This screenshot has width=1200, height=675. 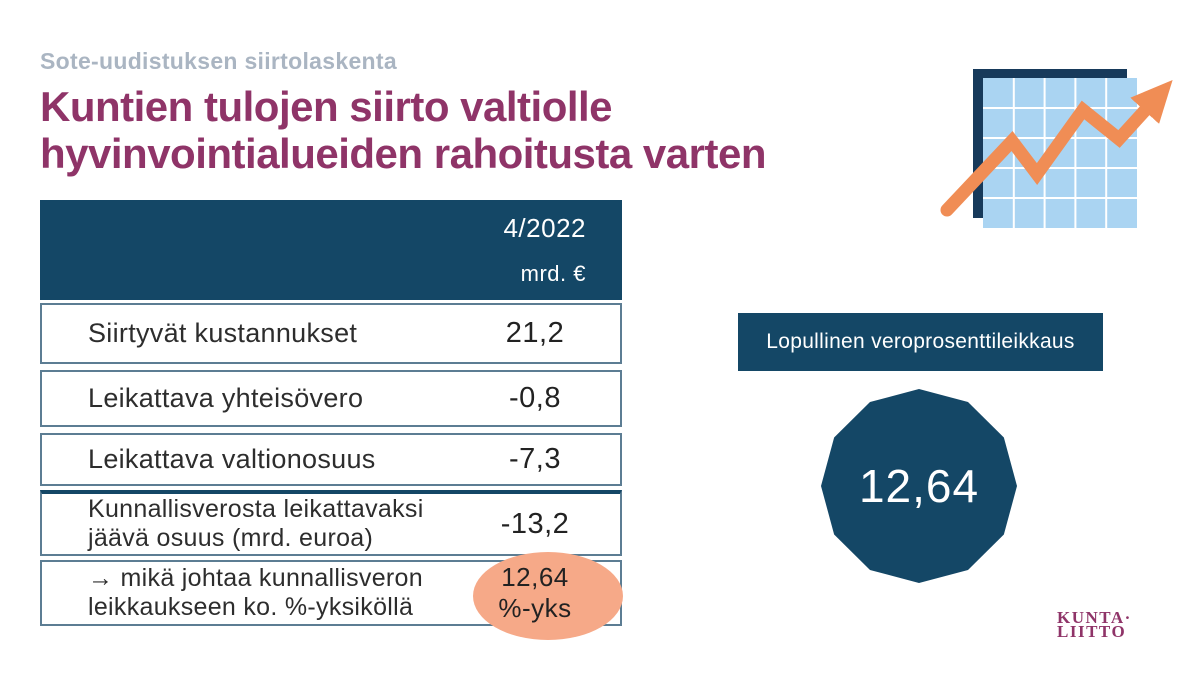 I want to click on row-value-unit: %-yks, so click(x=535, y=608).